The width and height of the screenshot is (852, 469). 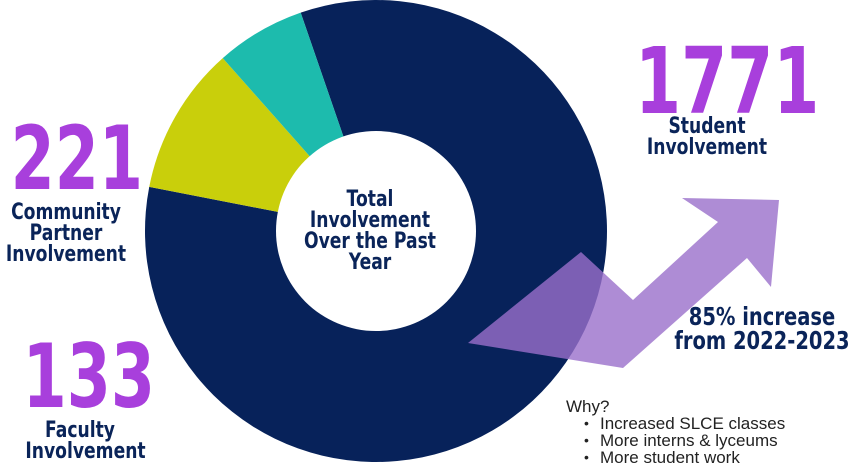 I want to click on student-value: 1771, so click(x=727, y=81).